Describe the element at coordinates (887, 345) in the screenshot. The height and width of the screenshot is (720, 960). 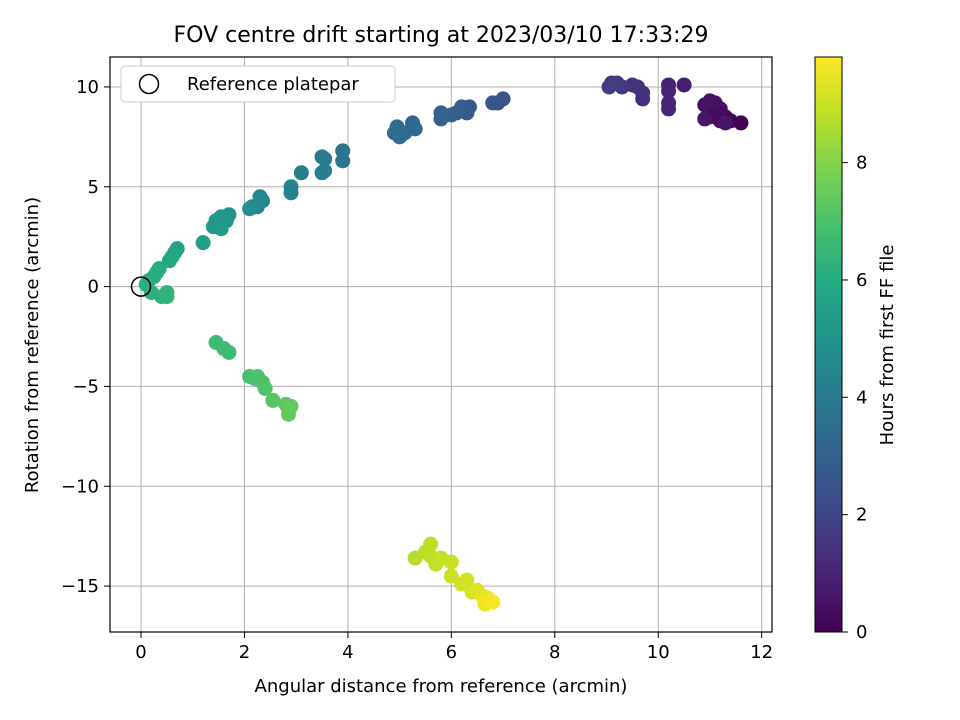
I see `colorbar-label: Hours from first FF file` at that location.